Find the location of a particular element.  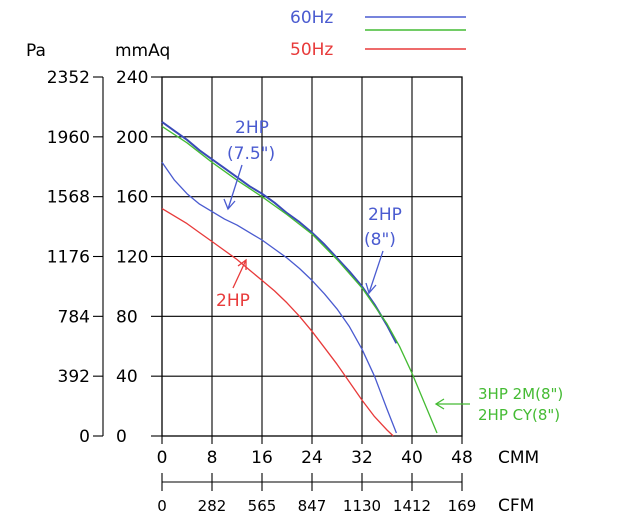

annotation-2hp-50hz-arrow is located at coordinates (239, 274).